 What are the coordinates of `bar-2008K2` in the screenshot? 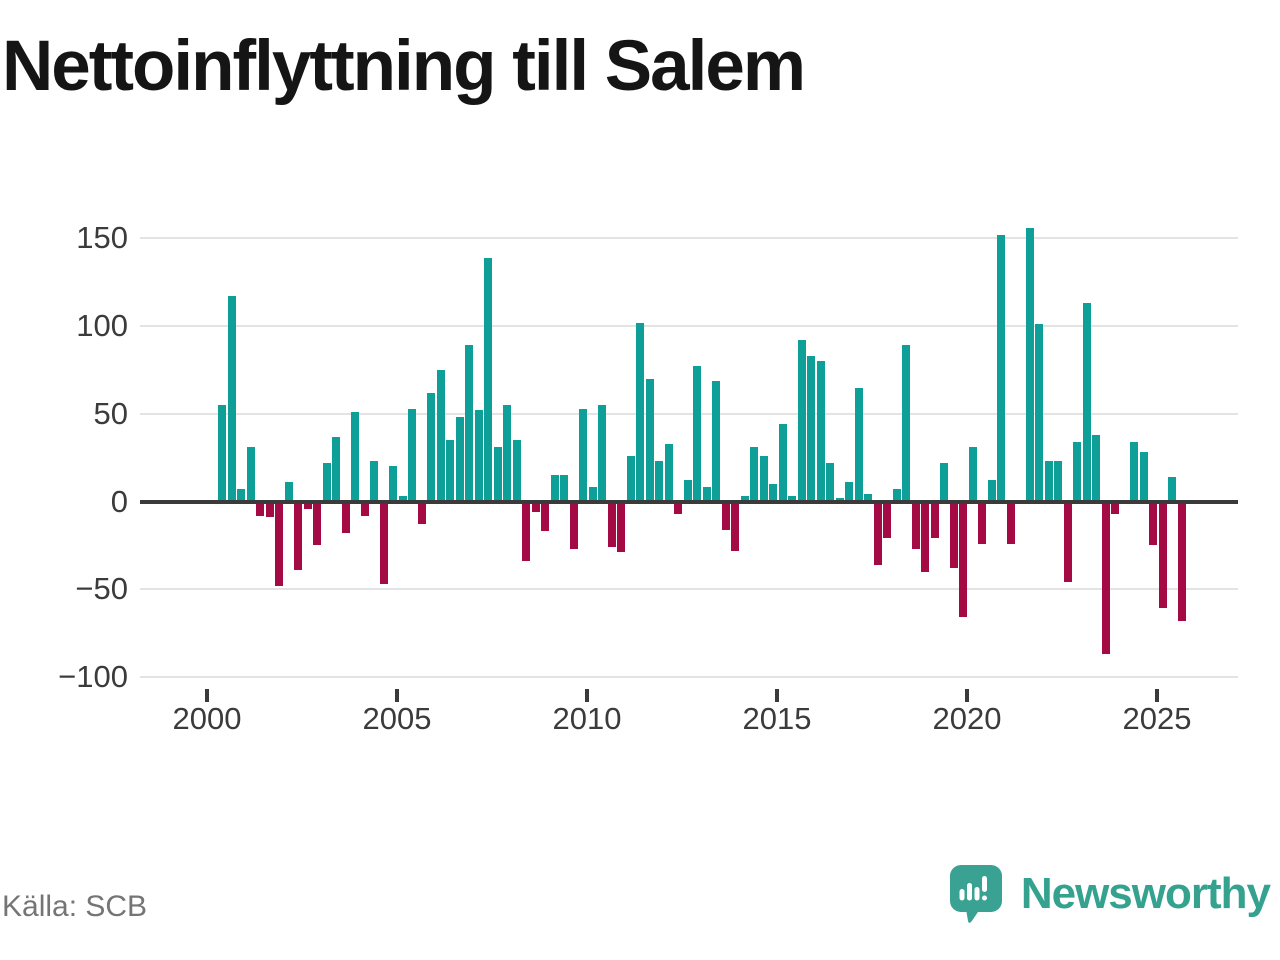 It's located at (526, 531).